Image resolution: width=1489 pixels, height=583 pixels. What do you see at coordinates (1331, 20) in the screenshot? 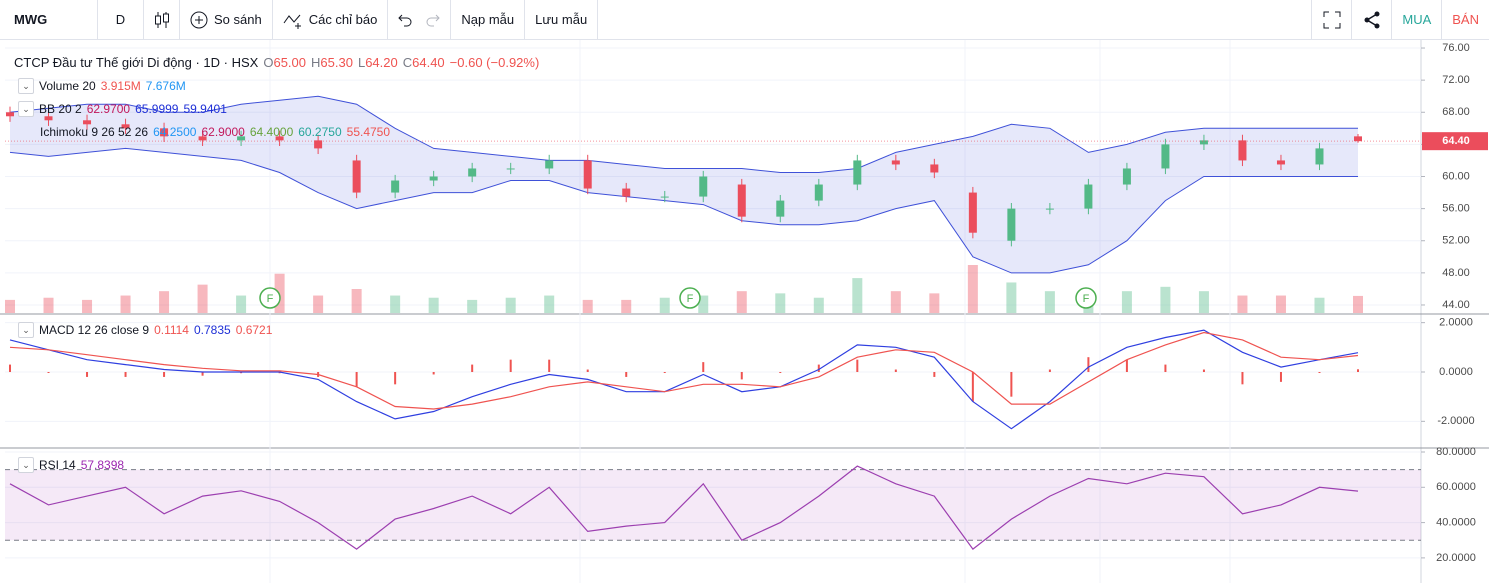
I see `fullscreen` at bounding box center [1331, 20].